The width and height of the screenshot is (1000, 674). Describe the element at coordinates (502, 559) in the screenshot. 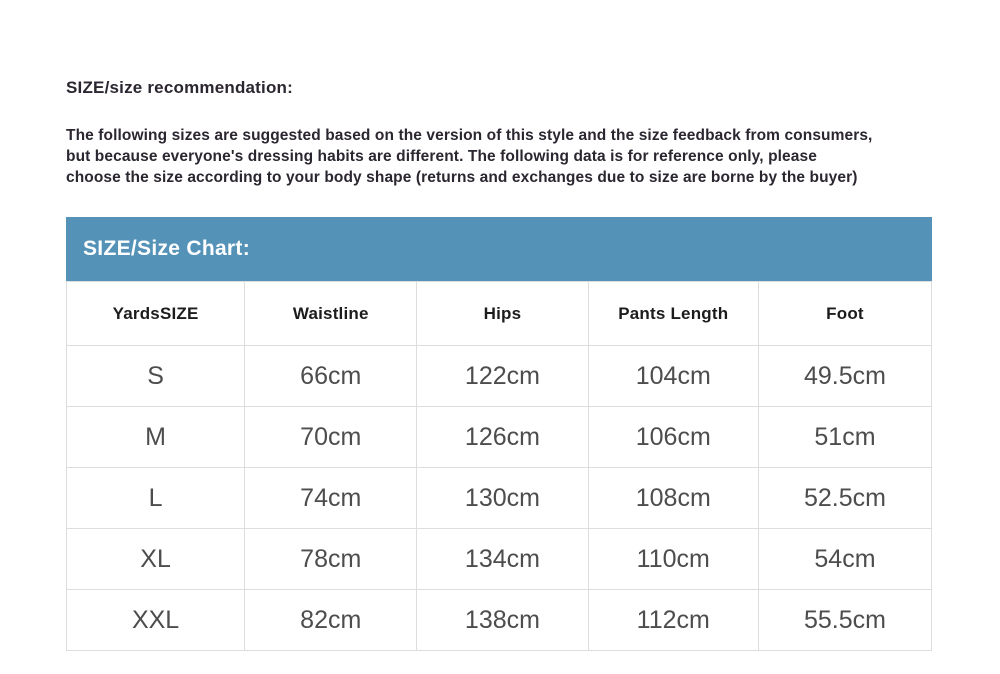

I see `cell-hips: 134cm` at that location.